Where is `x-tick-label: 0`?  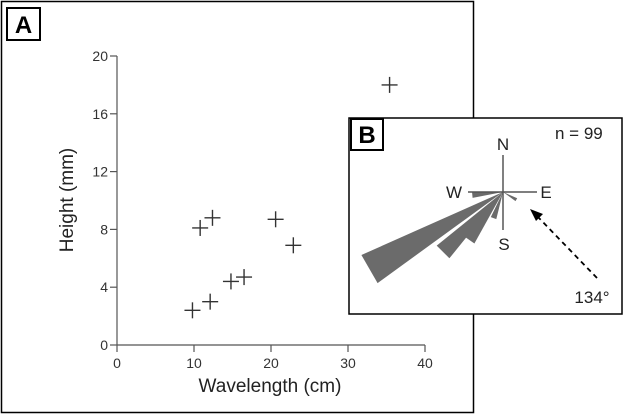 x-tick-label: 0 is located at coordinates (117, 363).